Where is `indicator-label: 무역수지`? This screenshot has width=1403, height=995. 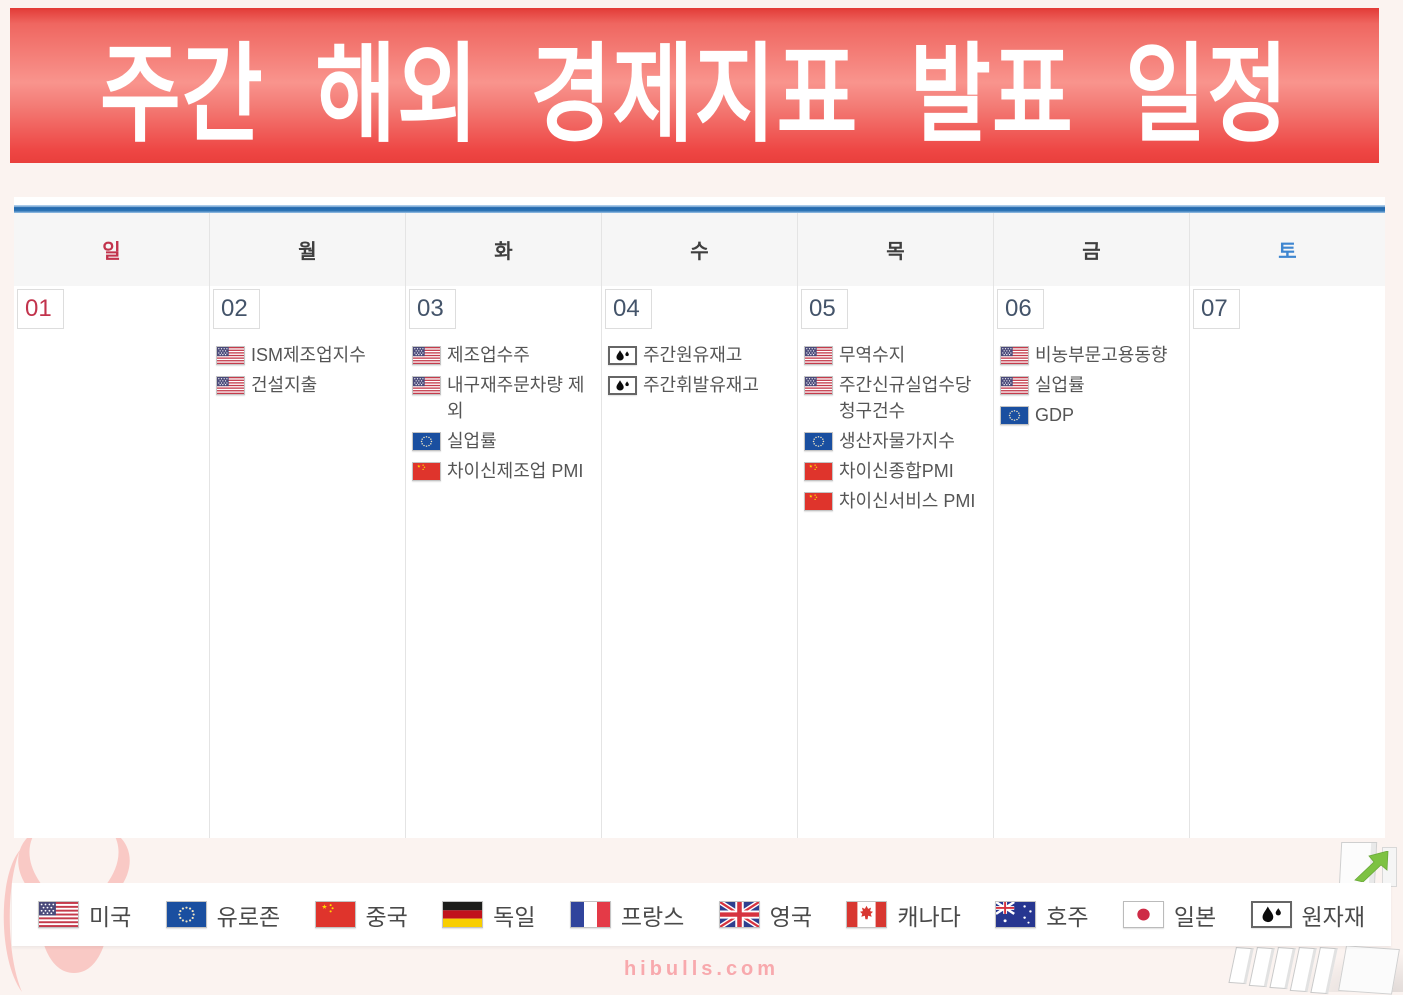
indicator-label: 무역수지 is located at coordinates (872, 355).